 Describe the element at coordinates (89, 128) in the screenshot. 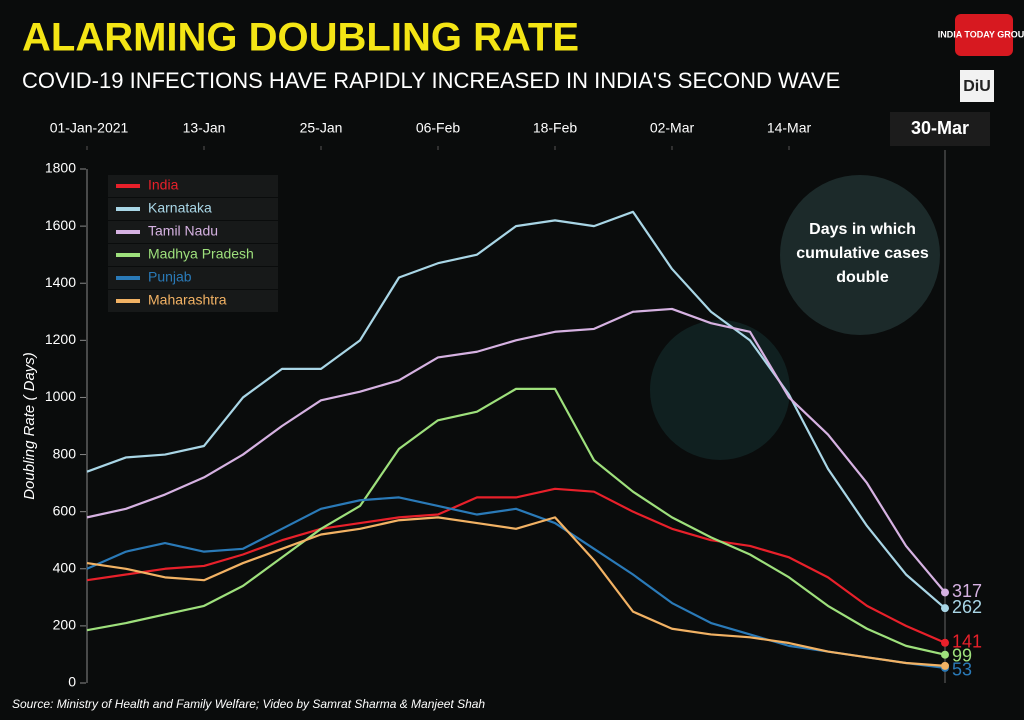

I see `x-tick-label: 01-Jan-2021` at that location.